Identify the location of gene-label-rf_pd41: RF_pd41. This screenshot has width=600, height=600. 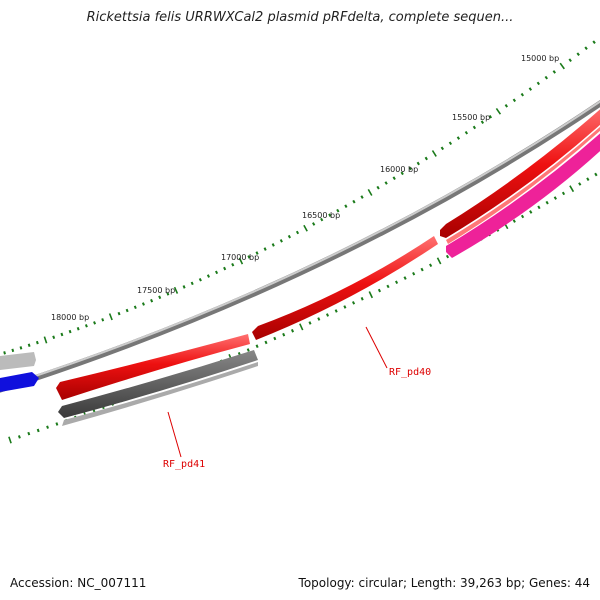
(184, 464).